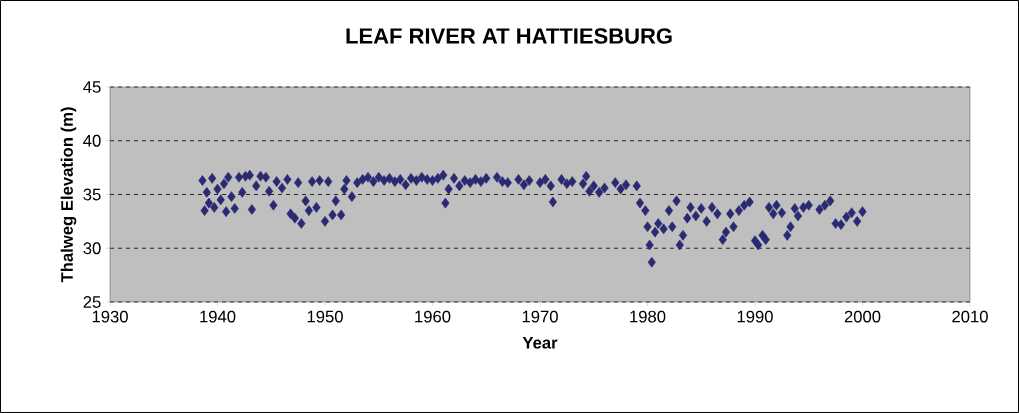  I want to click on chart-title: LEAF RIVER AT HATTIESBURG, so click(509, 36).